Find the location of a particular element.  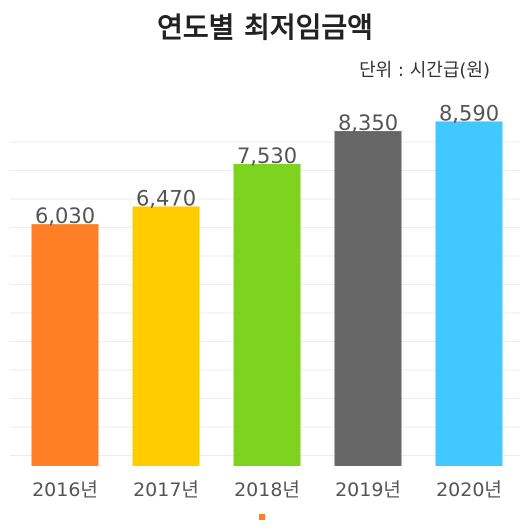

chart-title: 연도별 최저임금액 is located at coordinates (265, 27).